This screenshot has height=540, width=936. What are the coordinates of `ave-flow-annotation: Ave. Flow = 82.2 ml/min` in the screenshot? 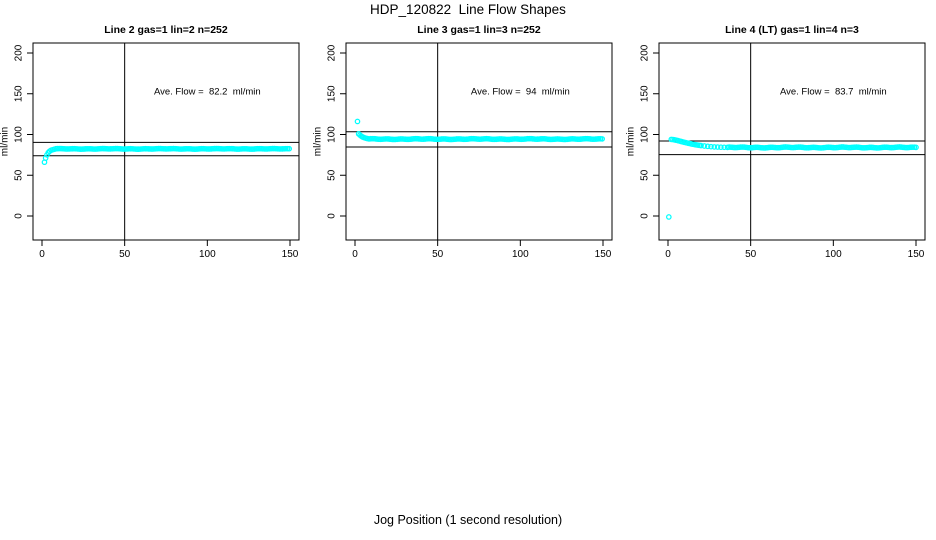 It's located at (207, 91).